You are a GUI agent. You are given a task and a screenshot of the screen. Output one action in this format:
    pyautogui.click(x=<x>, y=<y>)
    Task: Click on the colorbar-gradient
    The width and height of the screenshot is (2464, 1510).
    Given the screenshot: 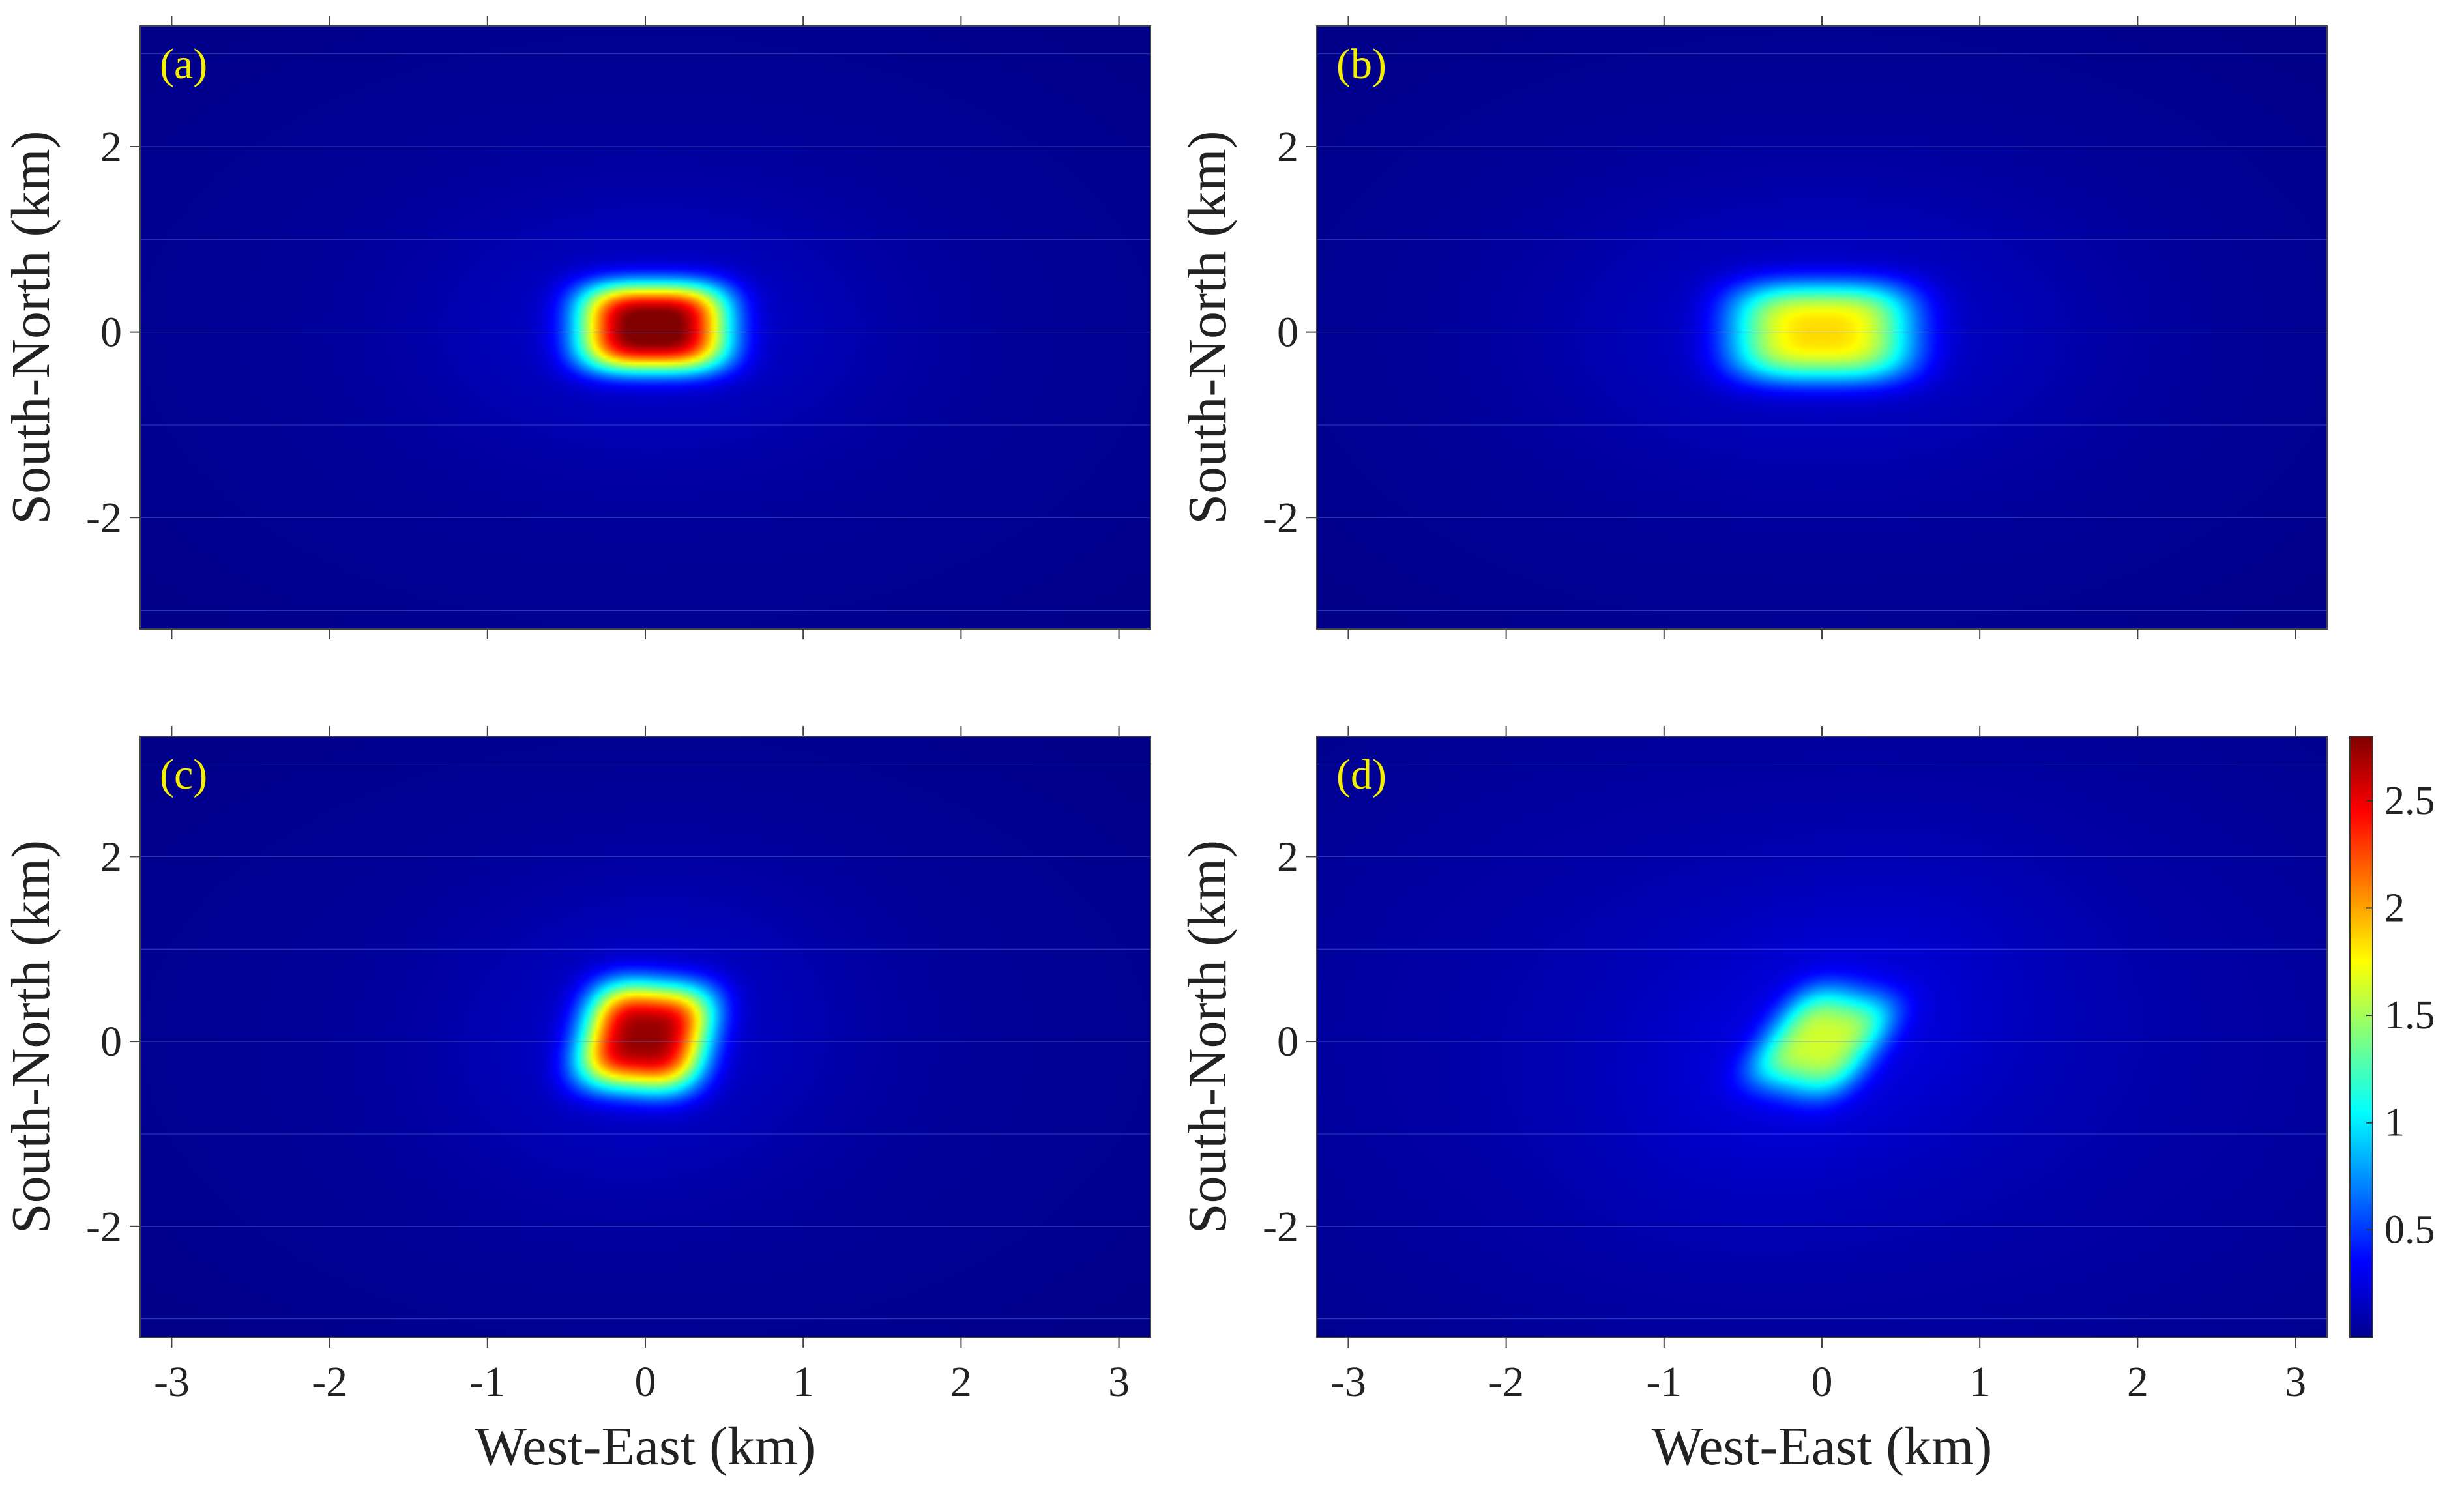 What is the action you would take?
    pyautogui.click(x=2361, y=1037)
    